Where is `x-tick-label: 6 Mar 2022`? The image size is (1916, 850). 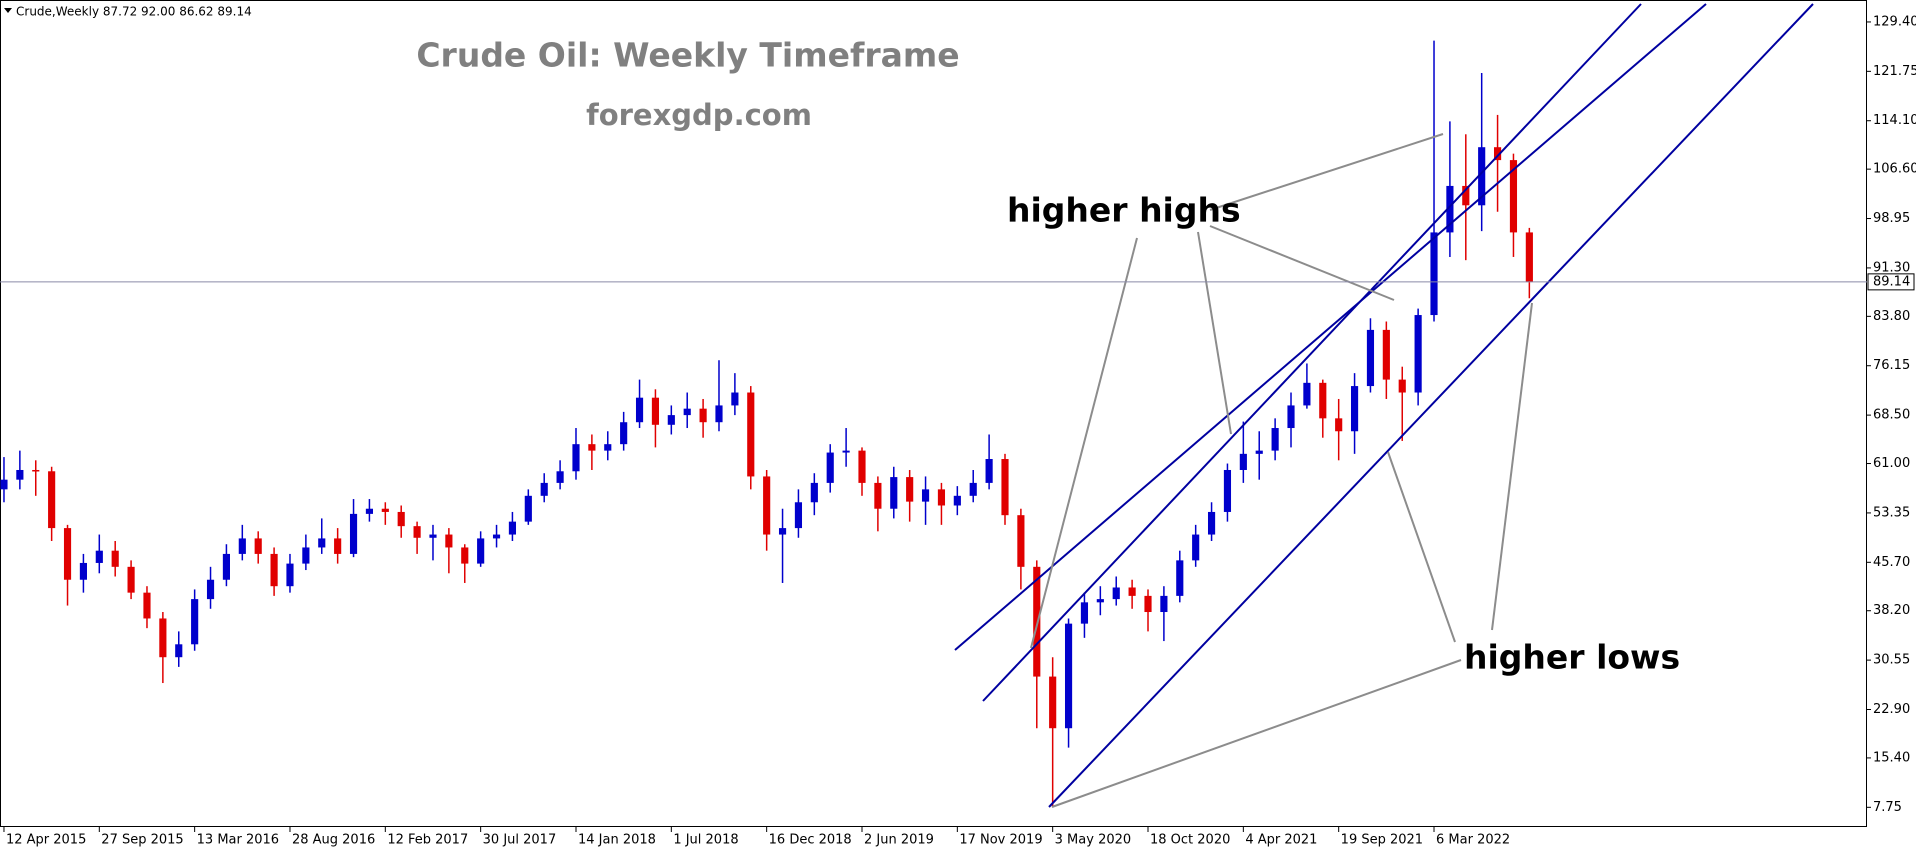 x-tick-label: 6 Mar 2022 is located at coordinates (1473, 840).